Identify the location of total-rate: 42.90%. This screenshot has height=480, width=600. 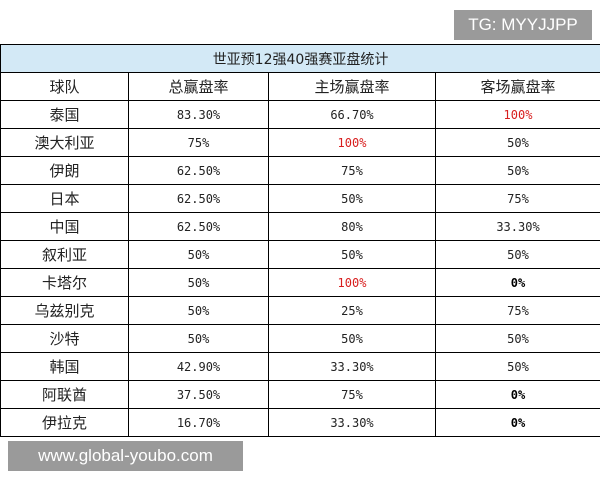
(198, 366).